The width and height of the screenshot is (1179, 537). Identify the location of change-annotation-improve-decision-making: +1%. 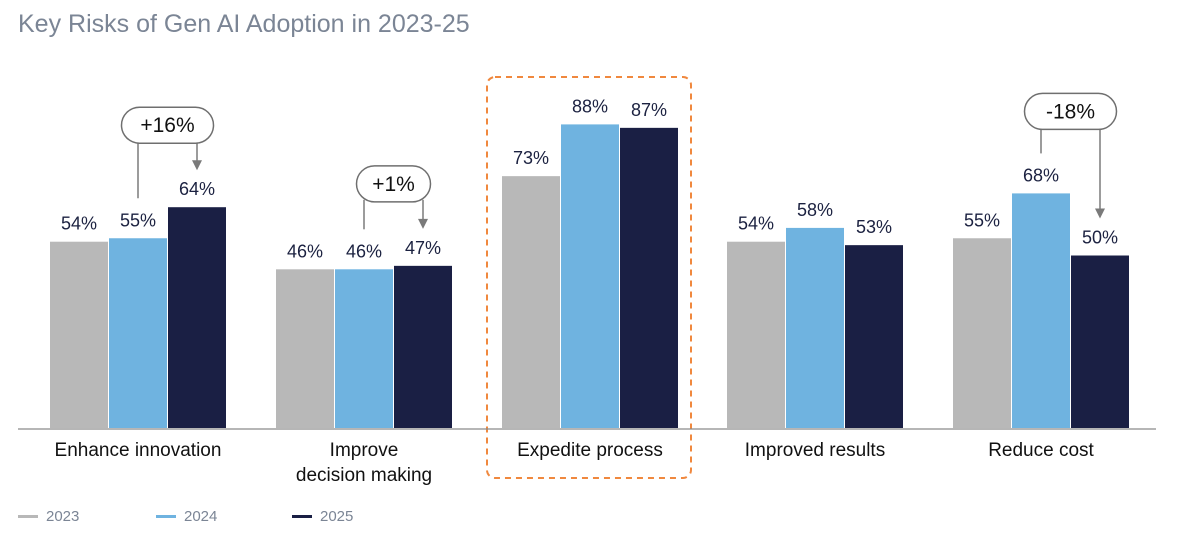
(393, 197).